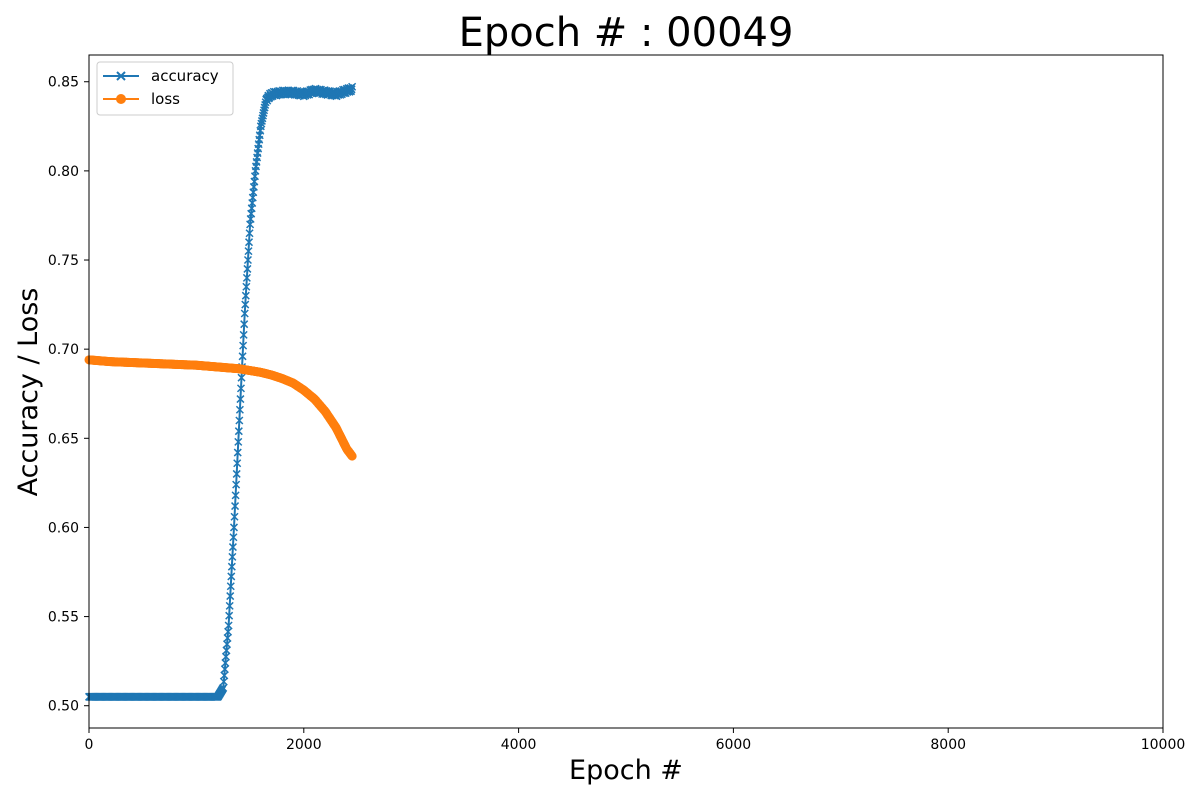 The width and height of the screenshot is (1200, 800). What do you see at coordinates (63, 172) in the screenshot?
I see `y-tick-label: 0.80` at bounding box center [63, 172].